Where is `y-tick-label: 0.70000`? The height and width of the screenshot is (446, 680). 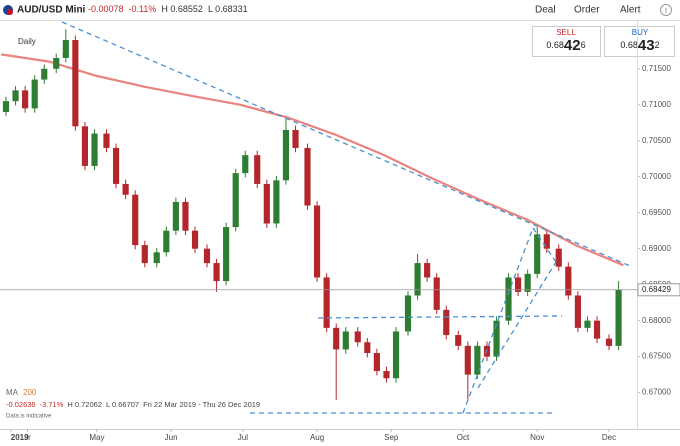 y-tick-label: 0.70000 is located at coordinates (656, 176).